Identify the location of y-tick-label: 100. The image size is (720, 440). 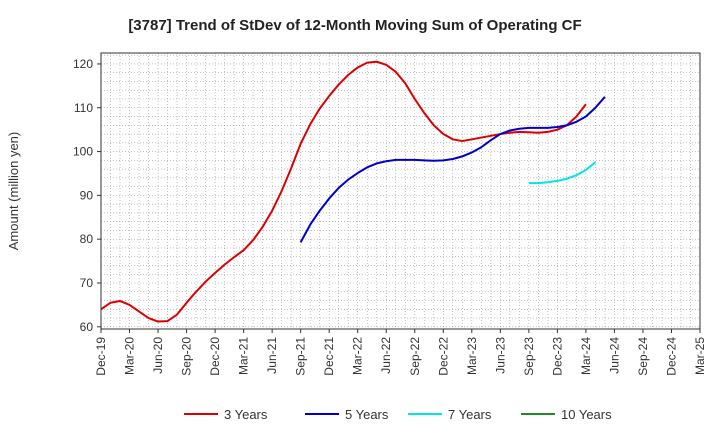
(83, 152).